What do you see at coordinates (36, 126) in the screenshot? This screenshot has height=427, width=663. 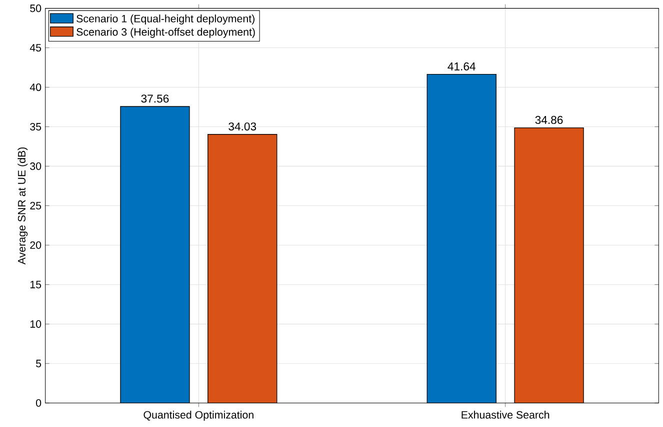 I see `y-tick-label: 35` at bounding box center [36, 126].